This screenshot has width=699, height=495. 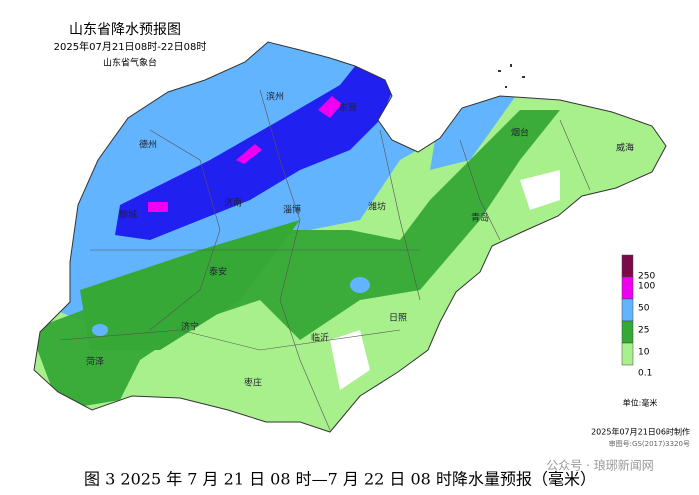 What do you see at coordinates (644, 309) in the screenshot?
I see `legend-label: 50` at bounding box center [644, 309].